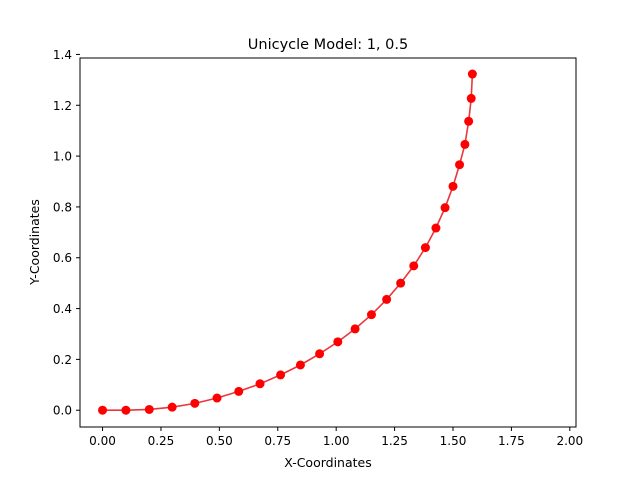  I want to click on y-tick-label: 0.8, so click(62, 207).